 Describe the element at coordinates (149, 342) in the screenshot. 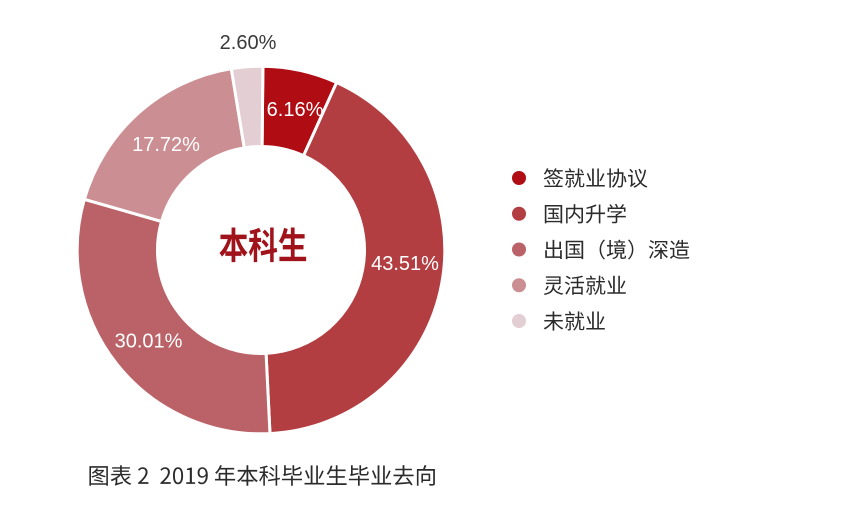

I see `svg-text: 30.01%` at that location.